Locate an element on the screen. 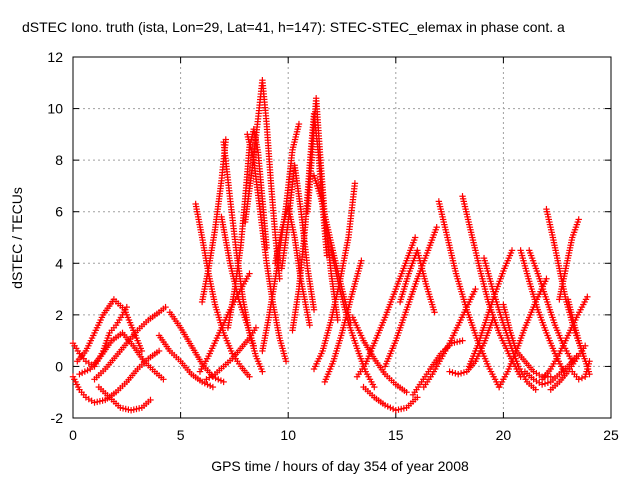 This screenshot has height=480, width=640. y-axis-label: dSTEC / TECUs is located at coordinates (17, 238).